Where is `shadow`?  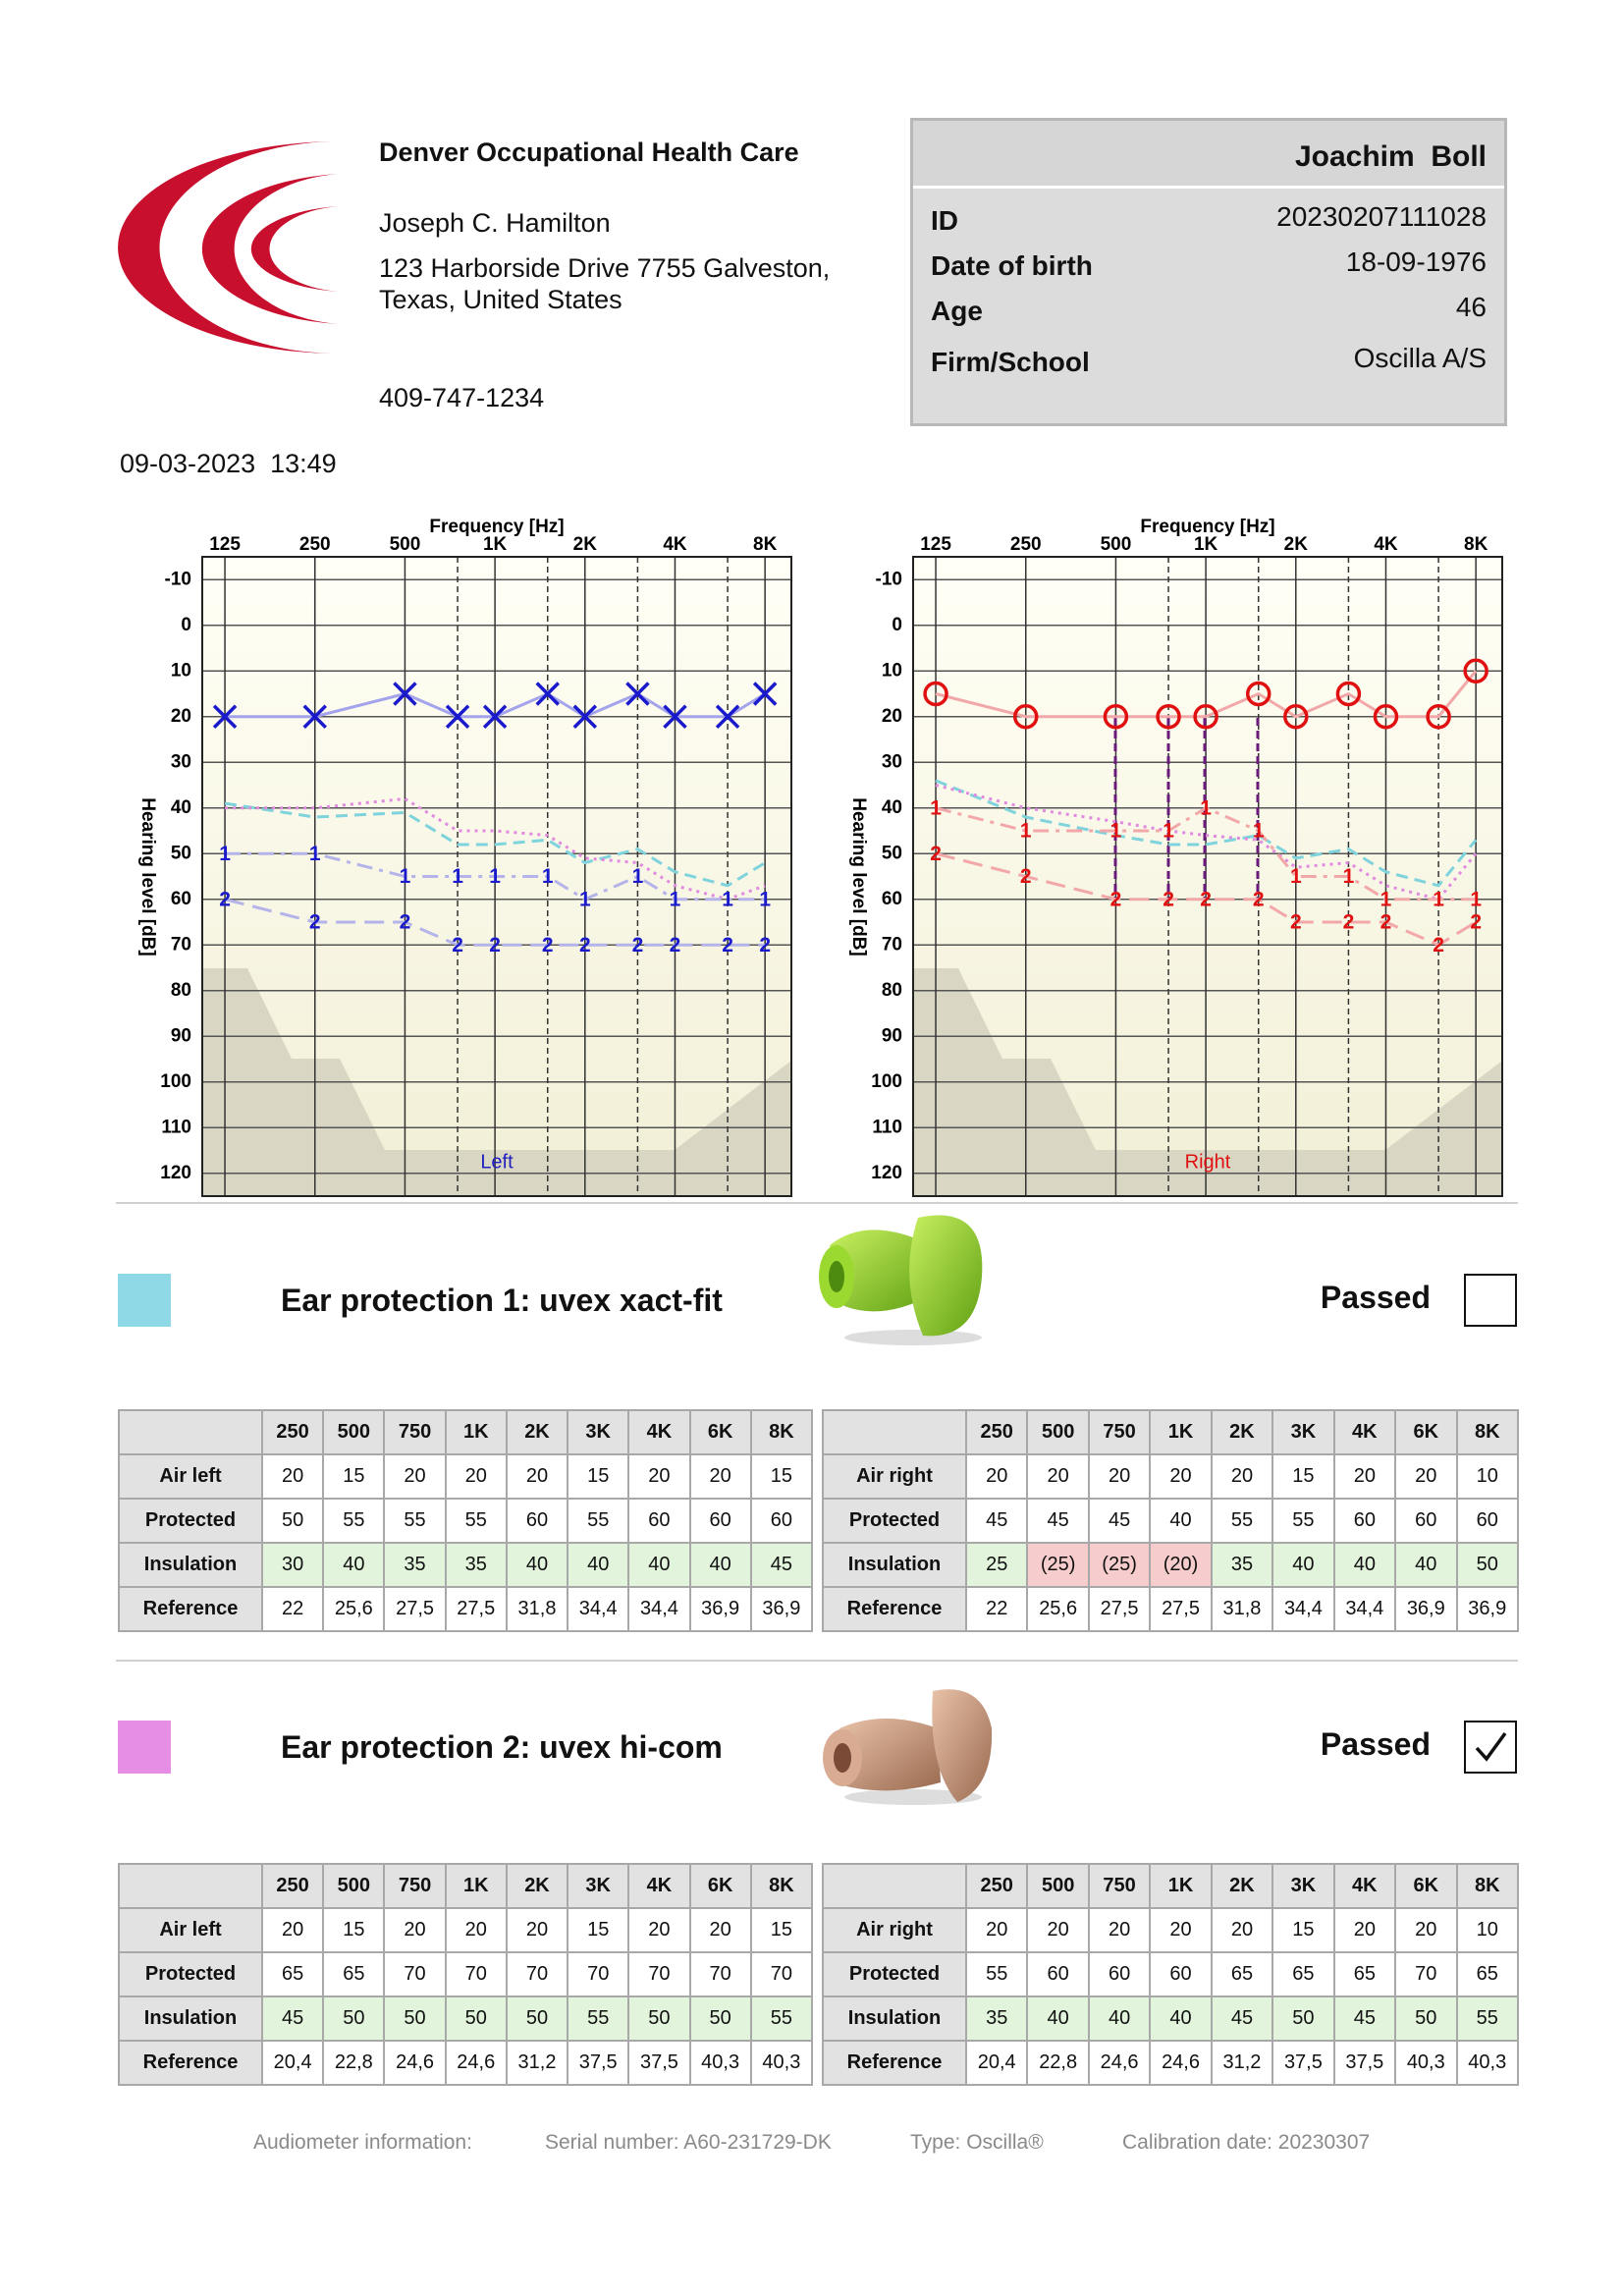
shadow is located at coordinates (913, 1337).